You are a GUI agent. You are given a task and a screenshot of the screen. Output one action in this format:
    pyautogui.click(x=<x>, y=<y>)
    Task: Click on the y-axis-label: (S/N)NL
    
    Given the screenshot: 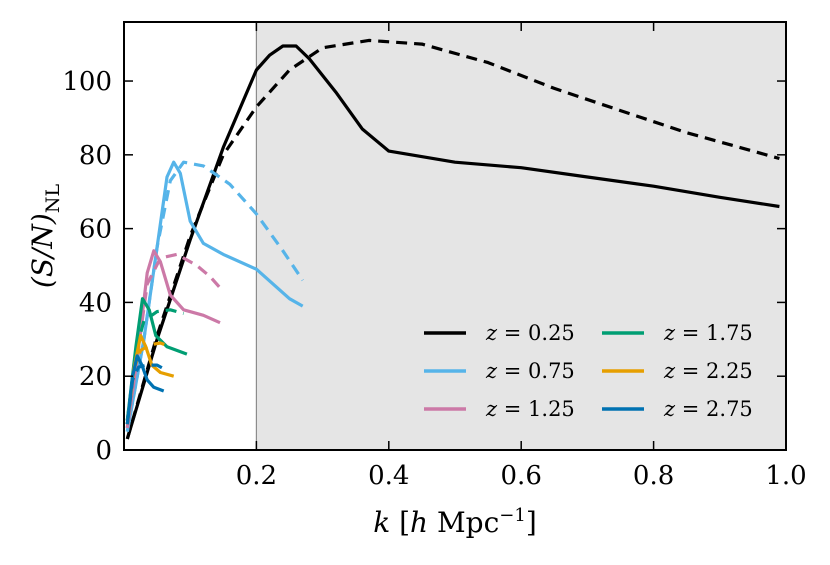 What is the action you would take?
    pyautogui.click(x=45, y=236)
    